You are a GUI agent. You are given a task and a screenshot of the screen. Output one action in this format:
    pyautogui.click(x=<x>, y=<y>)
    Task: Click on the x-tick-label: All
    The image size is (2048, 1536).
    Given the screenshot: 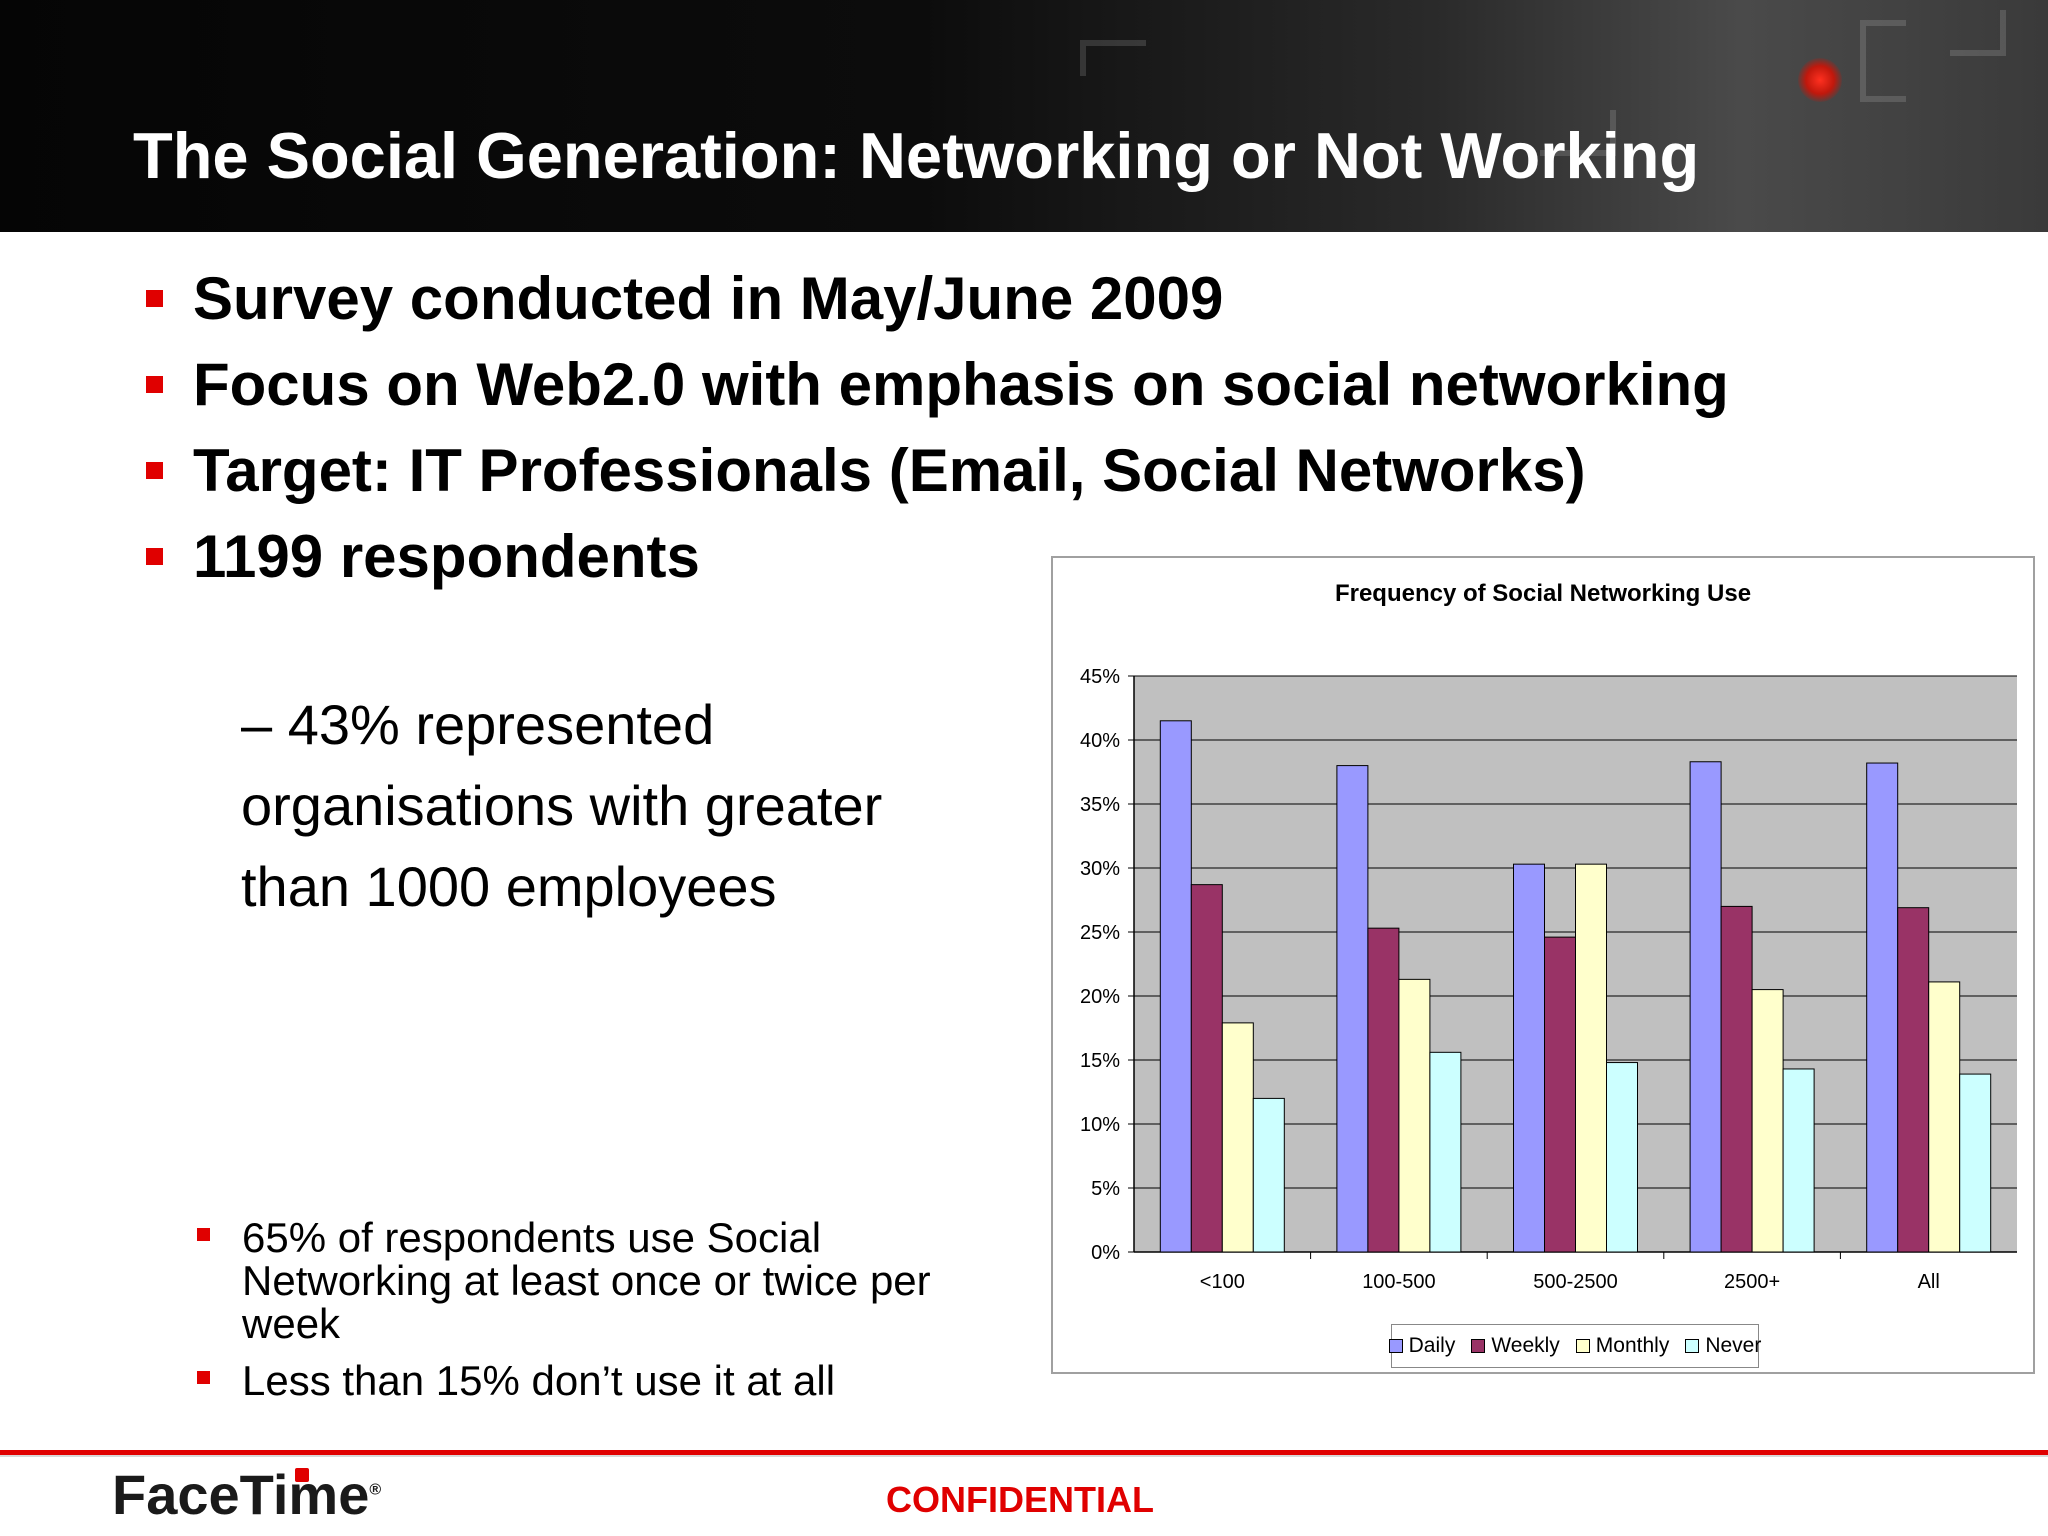 What is the action you would take?
    pyautogui.click(x=1929, y=1282)
    